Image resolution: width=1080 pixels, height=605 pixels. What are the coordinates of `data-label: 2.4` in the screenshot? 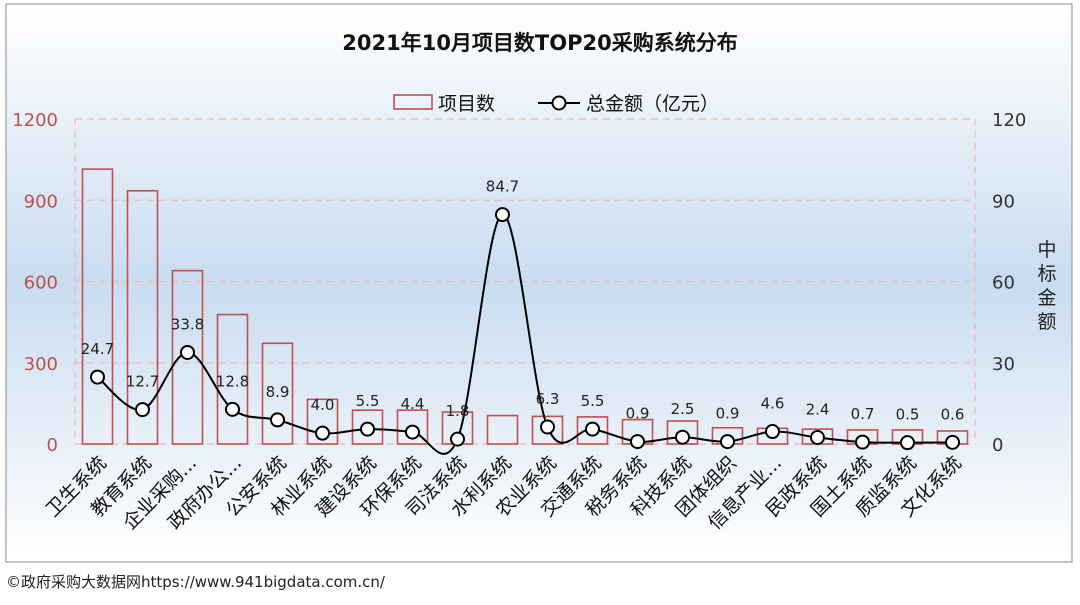 It's located at (818, 410).